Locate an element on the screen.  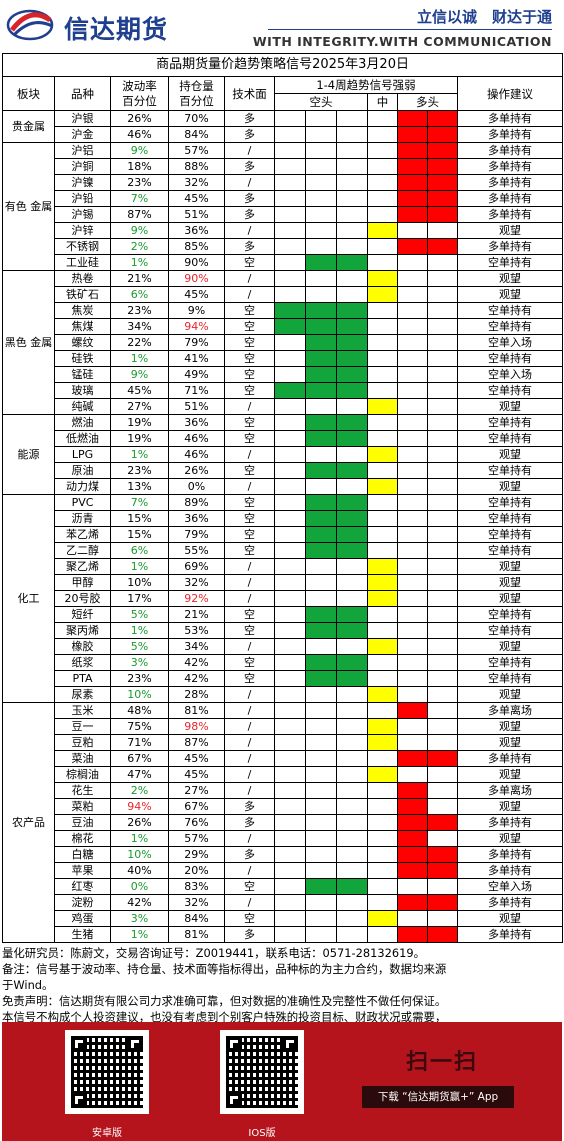
product-cell: 鸡蛋 is located at coordinates (82, 918).